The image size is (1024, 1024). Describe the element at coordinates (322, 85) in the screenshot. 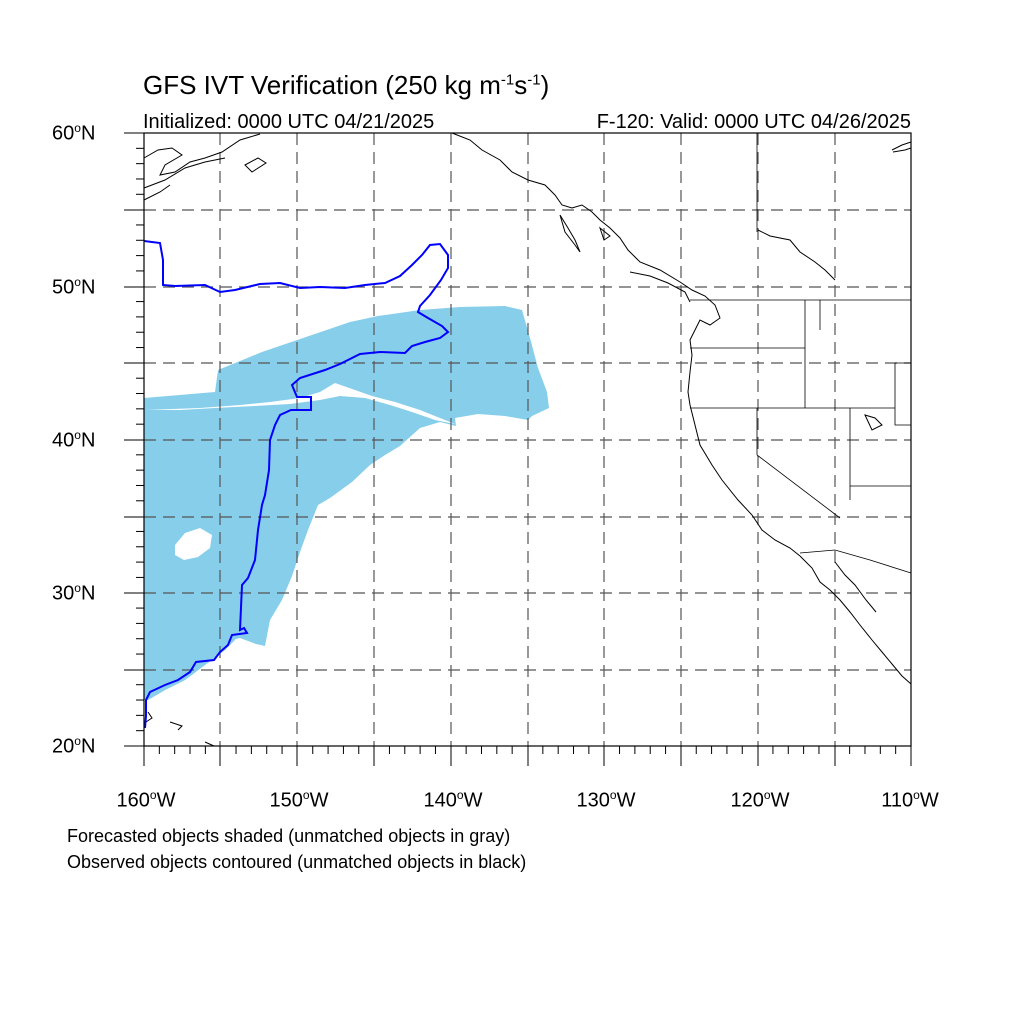

I see `title-main: GFS IVT Verification (250 kg m` at that location.